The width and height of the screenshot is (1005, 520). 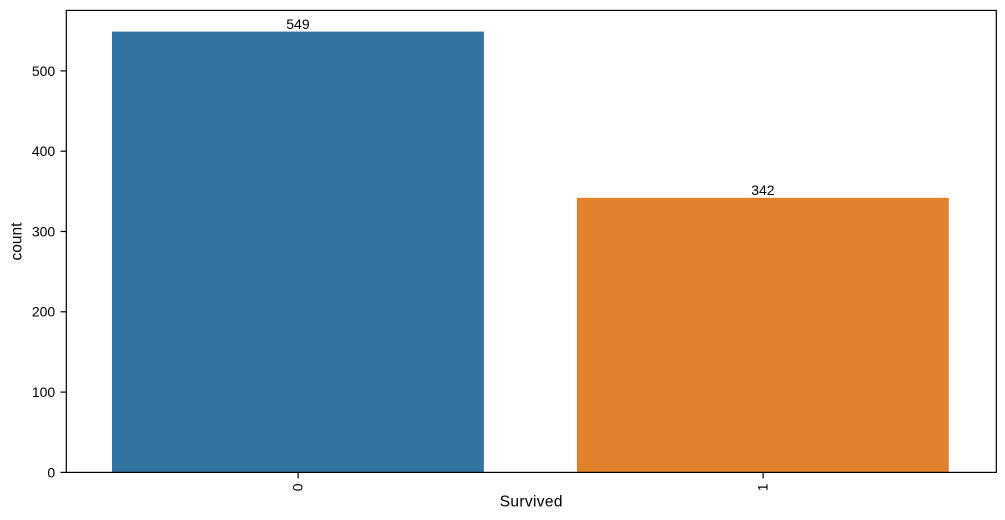 What do you see at coordinates (531, 502) in the screenshot?
I see `svg-text: Survived` at bounding box center [531, 502].